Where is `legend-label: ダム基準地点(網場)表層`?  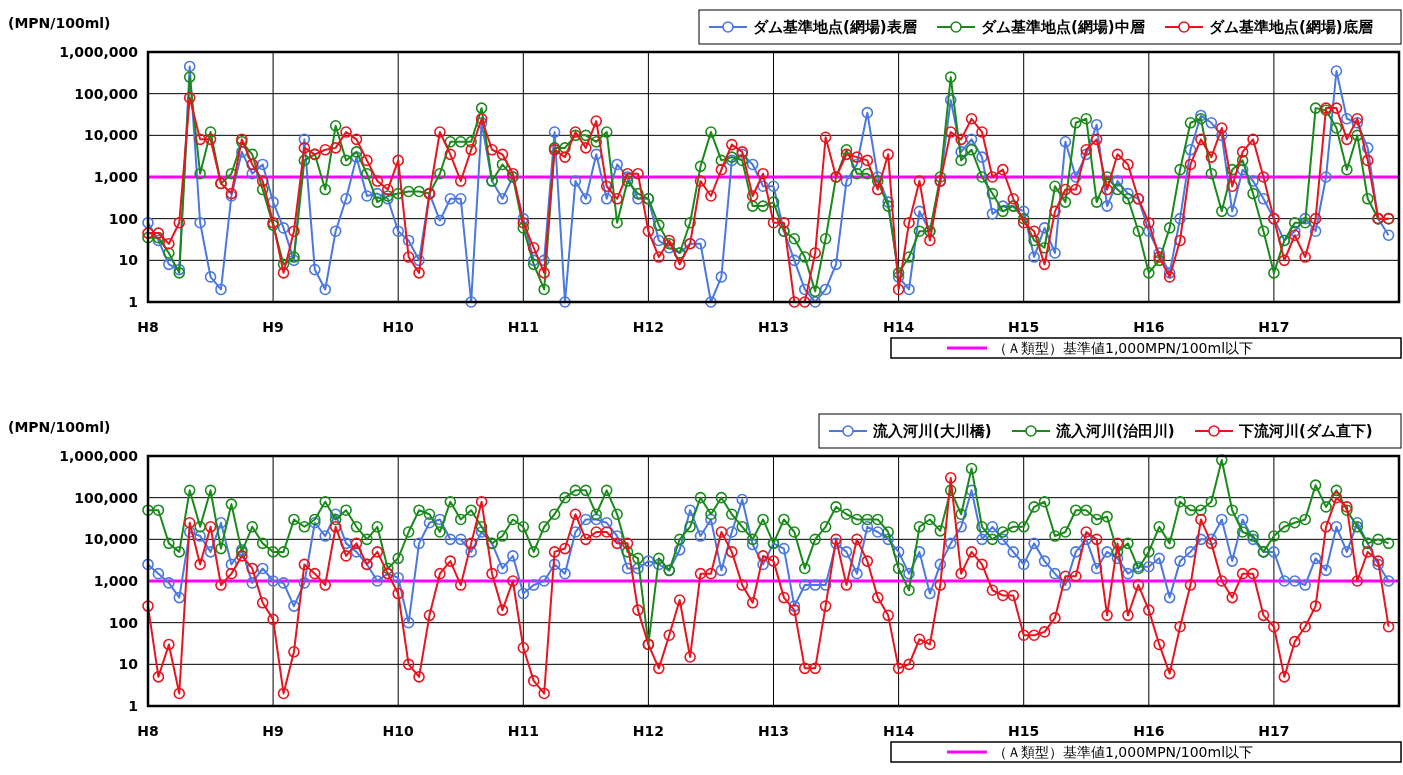
legend-label: ダム基準地点(網場)表層 is located at coordinates (835, 27).